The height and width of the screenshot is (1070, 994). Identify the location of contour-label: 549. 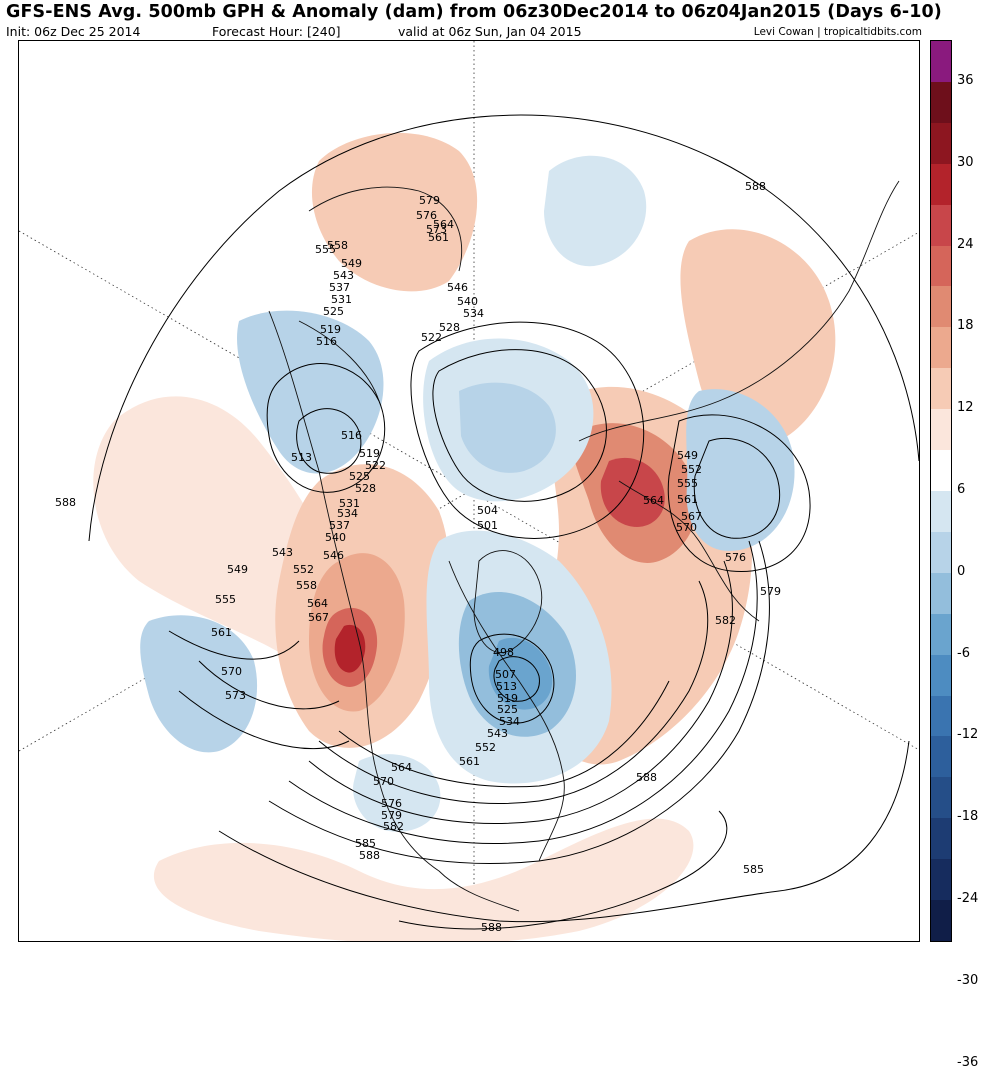
(237, 569).